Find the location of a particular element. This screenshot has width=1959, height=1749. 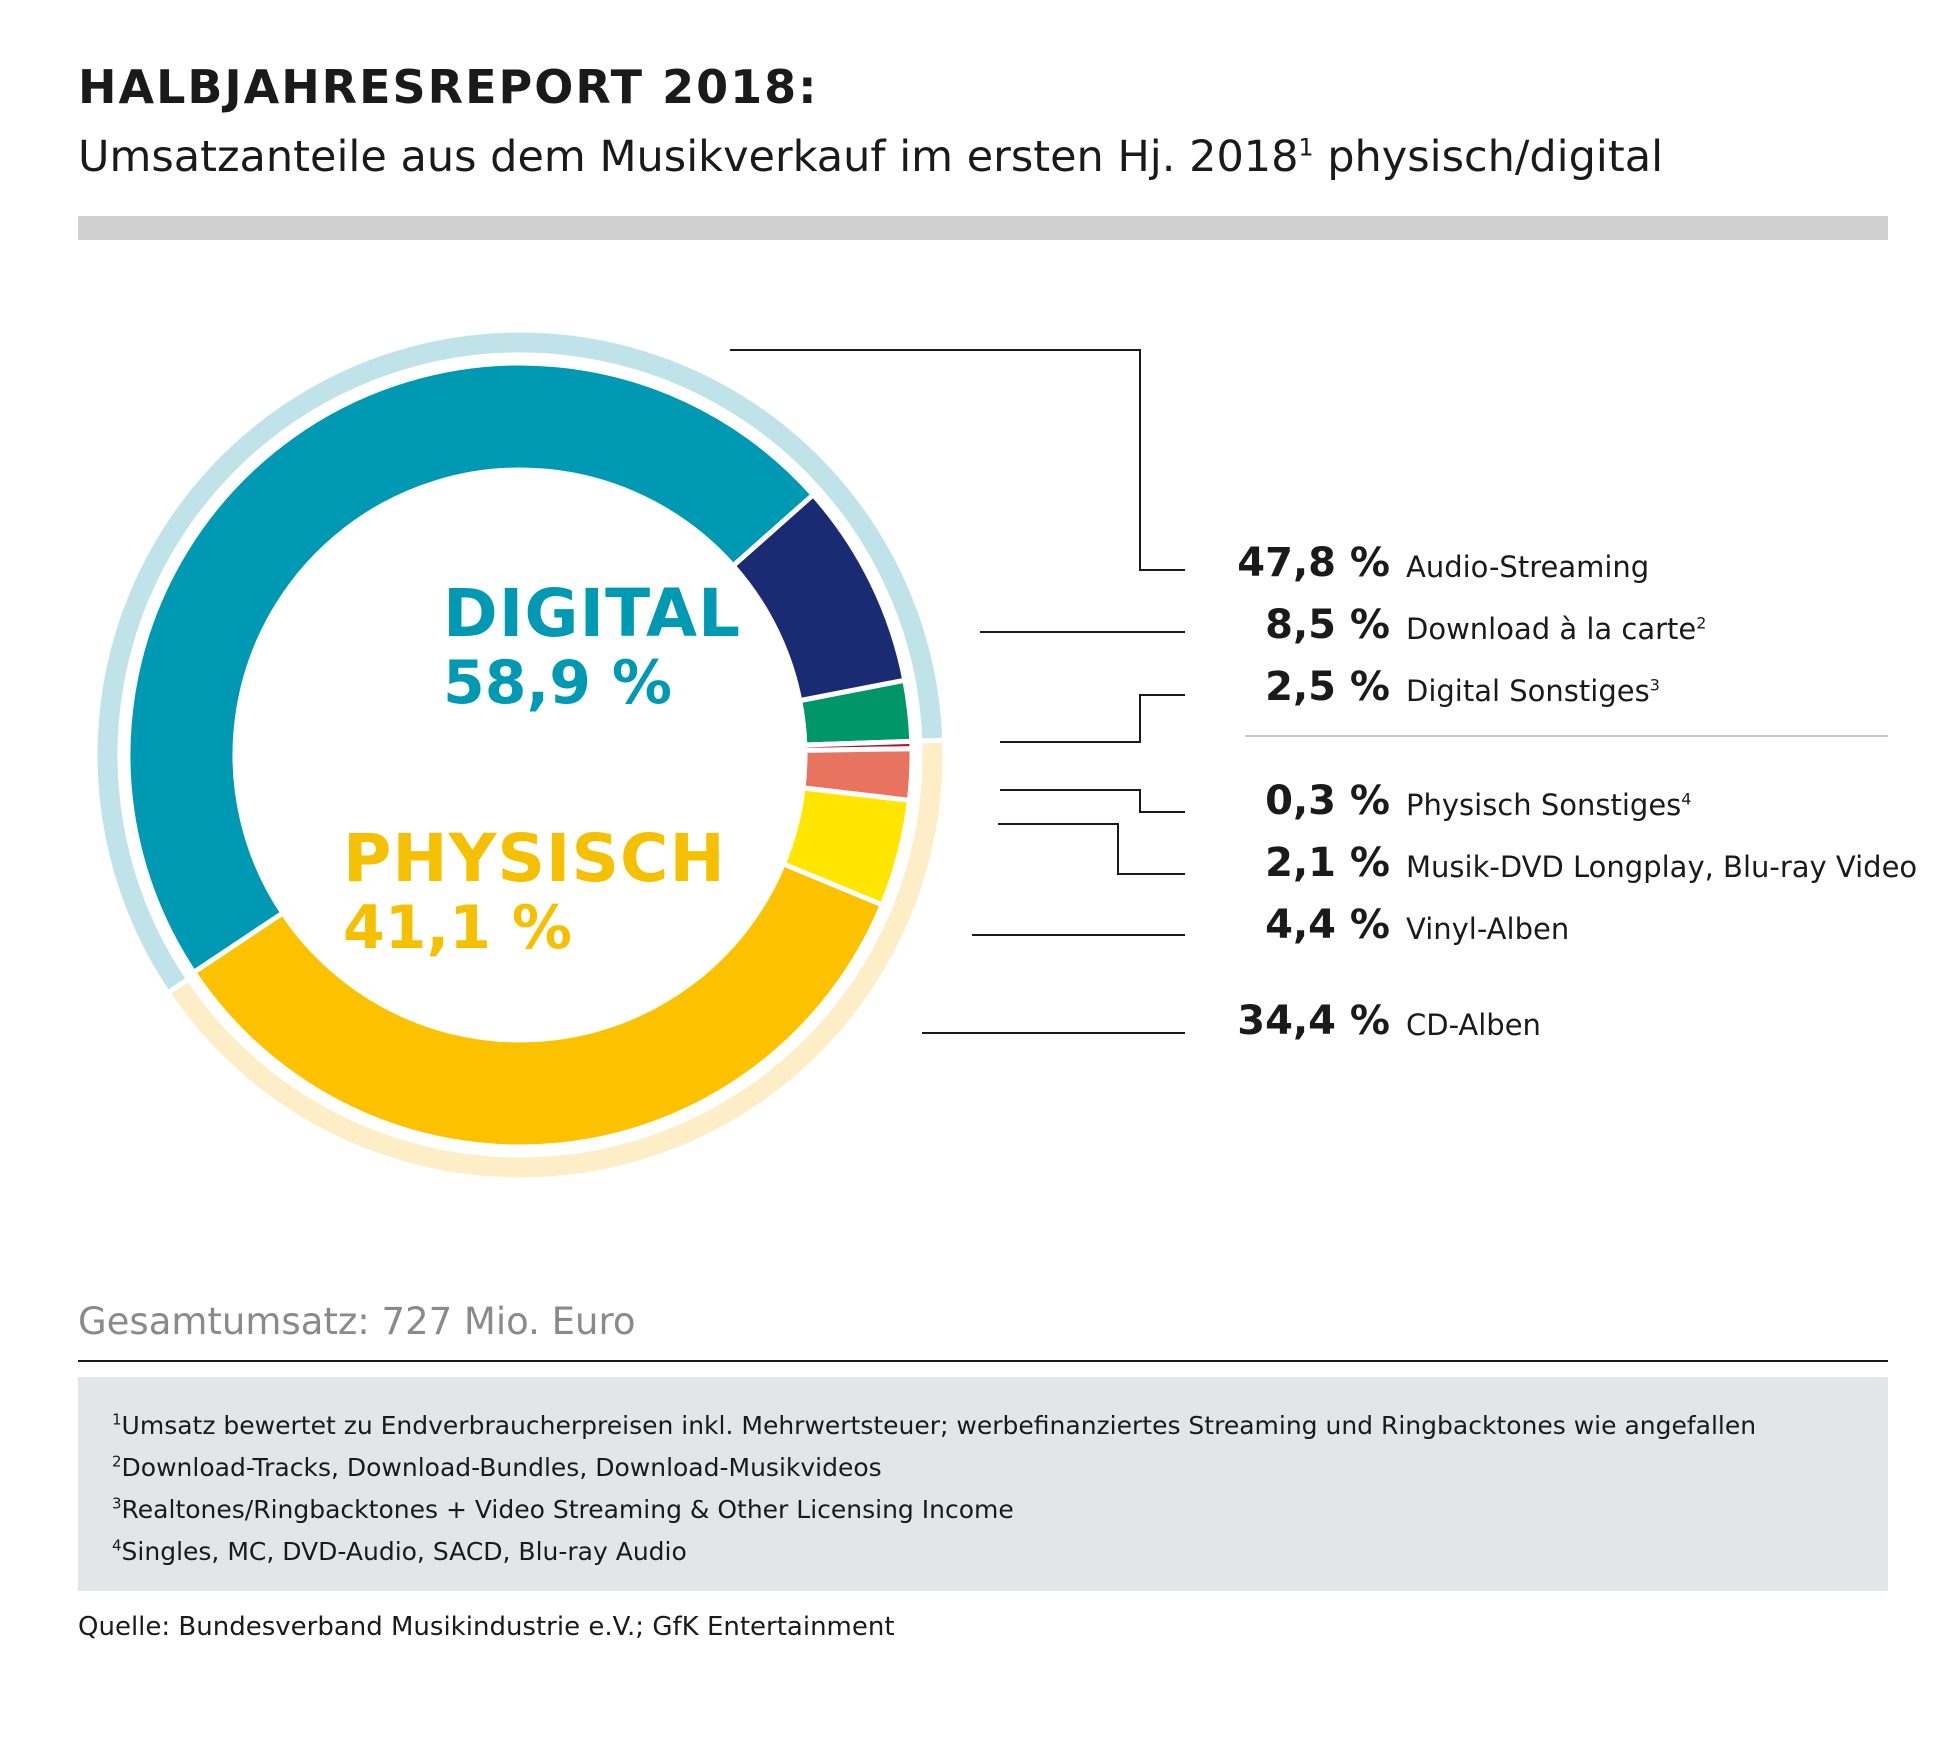

digital-group-value: 58,9 % is located at coordinates (558, 683).